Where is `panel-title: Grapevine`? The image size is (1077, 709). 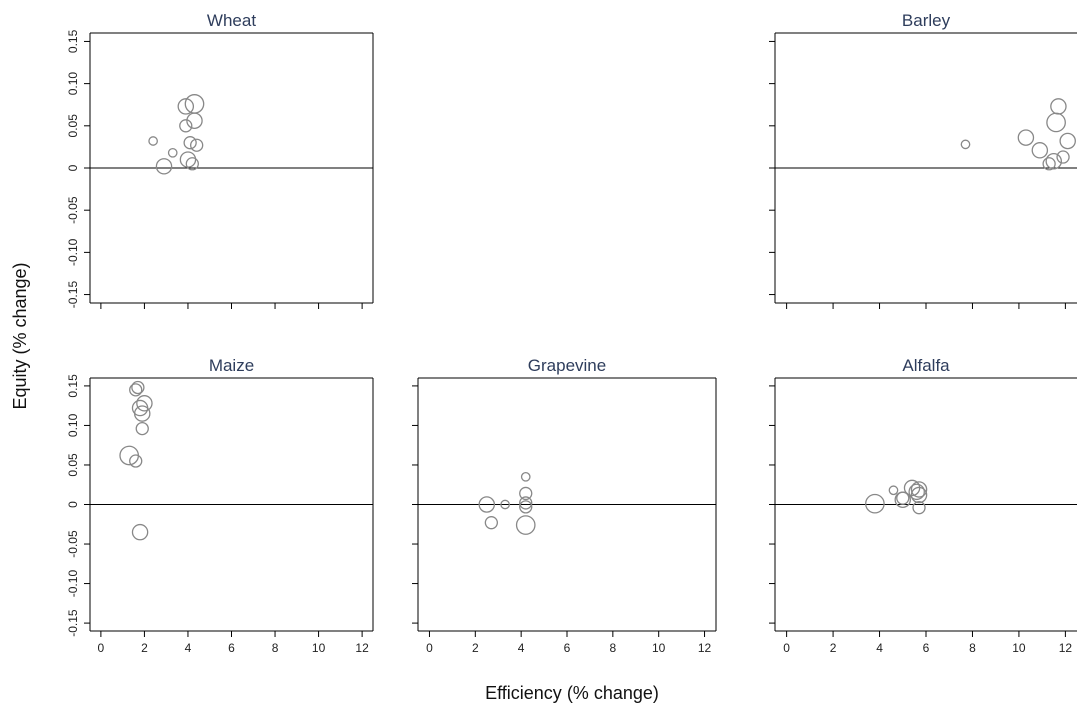
panel-title: Grapevine is located at coordinates (567, 365).